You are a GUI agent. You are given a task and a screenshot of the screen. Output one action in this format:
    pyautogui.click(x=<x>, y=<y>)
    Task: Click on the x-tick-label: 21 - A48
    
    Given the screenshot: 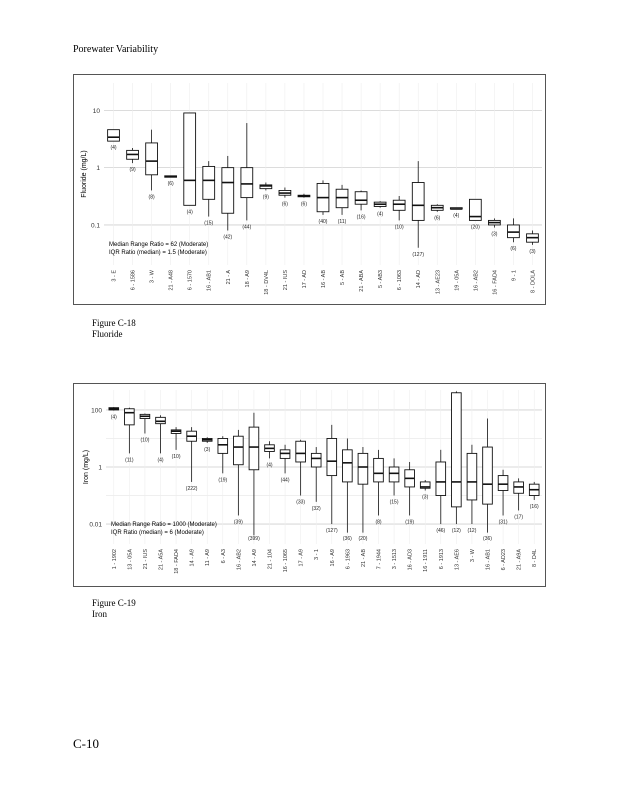 What is the action you would take?
    pyautogui.click(x=172, y=280)
    